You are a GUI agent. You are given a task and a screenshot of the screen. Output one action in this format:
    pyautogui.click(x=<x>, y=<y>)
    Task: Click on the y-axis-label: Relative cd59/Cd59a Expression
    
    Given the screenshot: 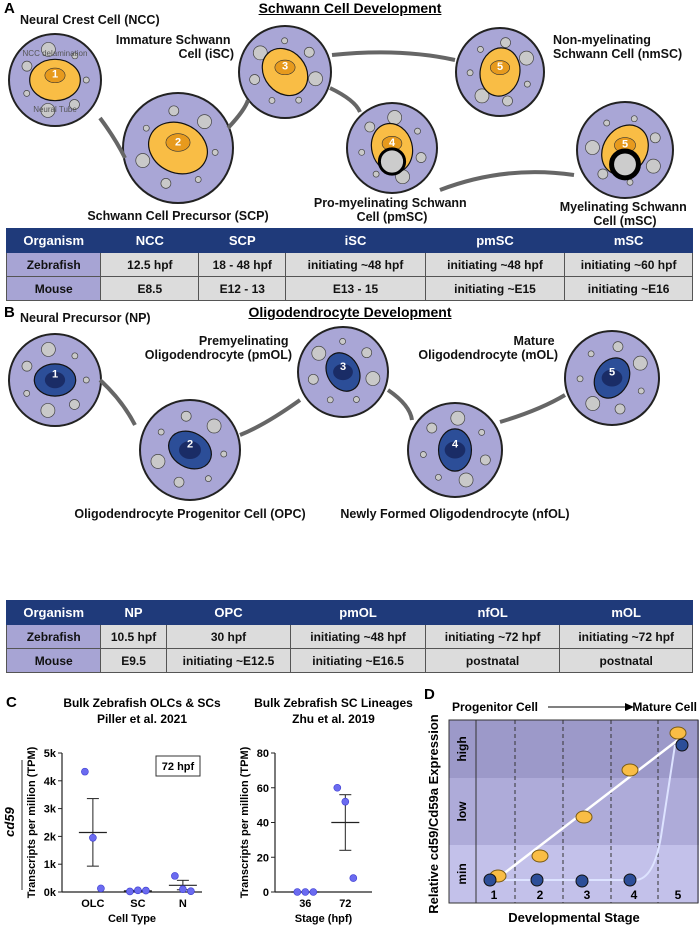 What is the action you would take?
    pyautogui.click(x=433, y=813)
    